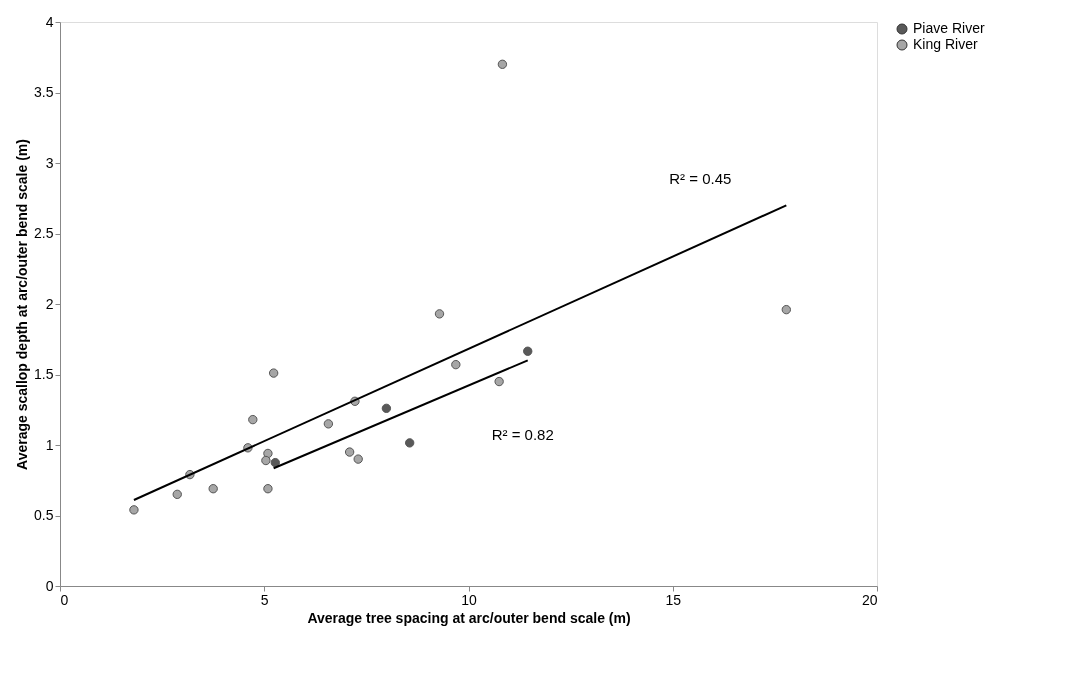 The width and height of the screenshot is (1080, 680). What do you see at coordinates (945, 44) in the screenshot?
I see `legend-label: King River` at bounding box center [945, 44].